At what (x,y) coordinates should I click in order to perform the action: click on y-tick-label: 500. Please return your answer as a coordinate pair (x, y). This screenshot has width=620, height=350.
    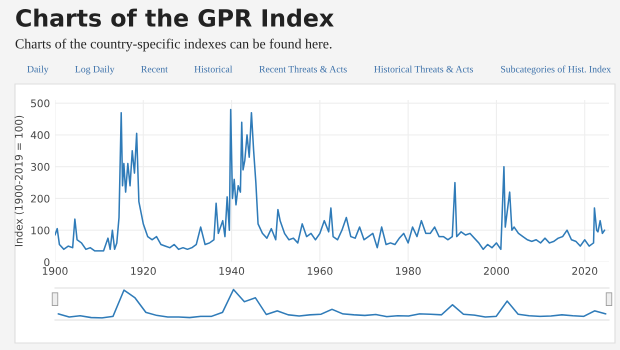
    Looking at the image, I should click on (40, 103).